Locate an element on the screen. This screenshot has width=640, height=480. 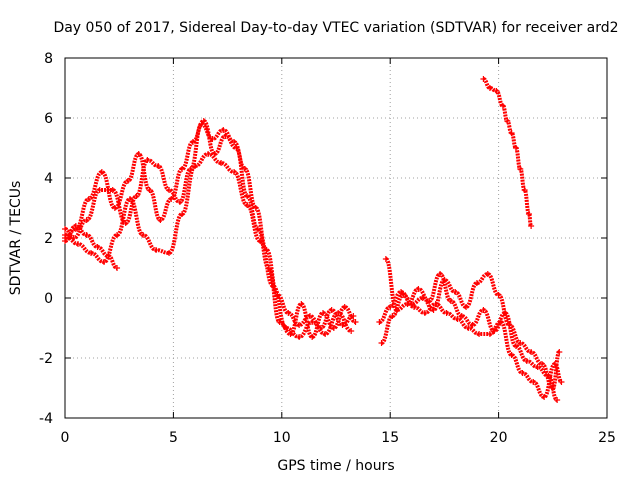
y-tick-label: 6 is located at coordinates (48, 119).